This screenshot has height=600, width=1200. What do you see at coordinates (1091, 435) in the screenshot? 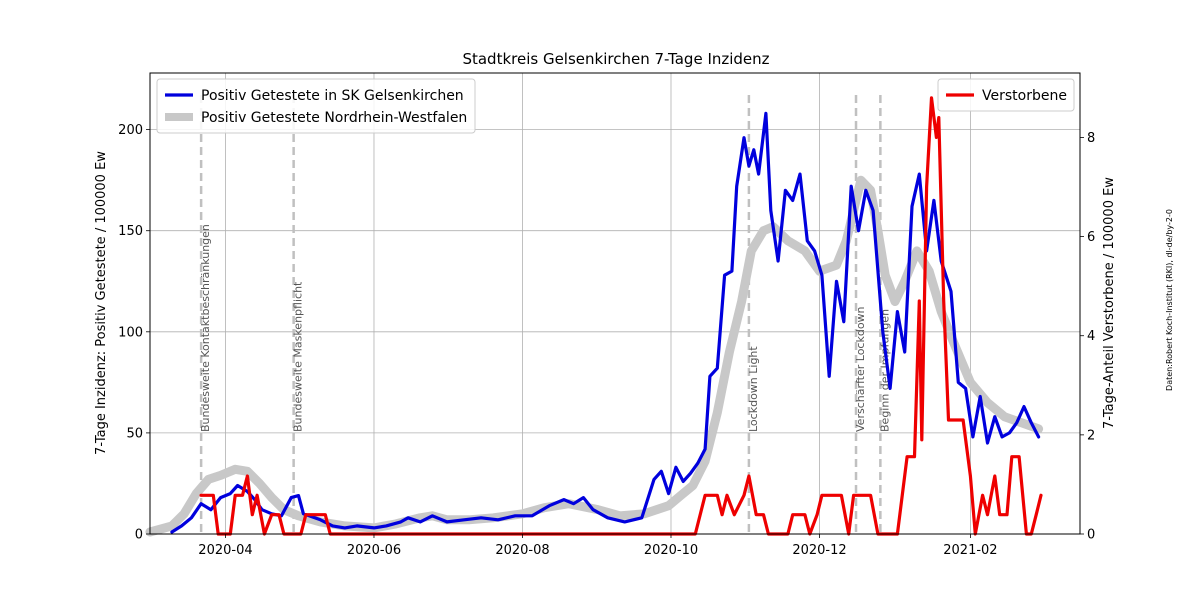
I see `y-right-tick-label: 2` at bounding box center [1091, 435].